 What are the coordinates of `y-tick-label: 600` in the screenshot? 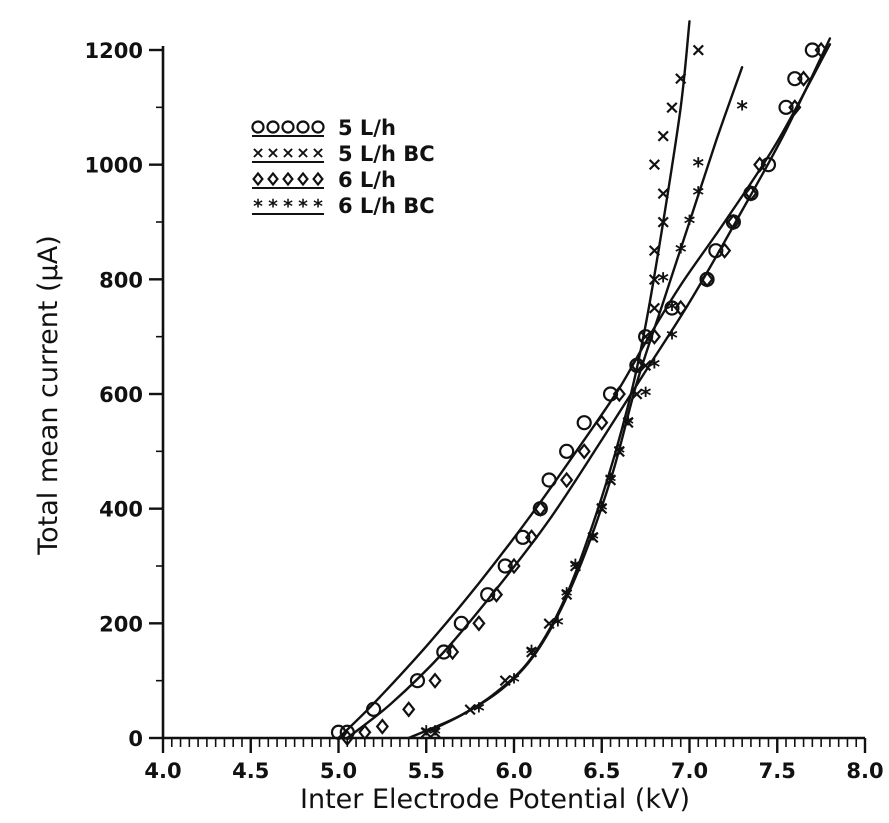 It's located at (121, 395).